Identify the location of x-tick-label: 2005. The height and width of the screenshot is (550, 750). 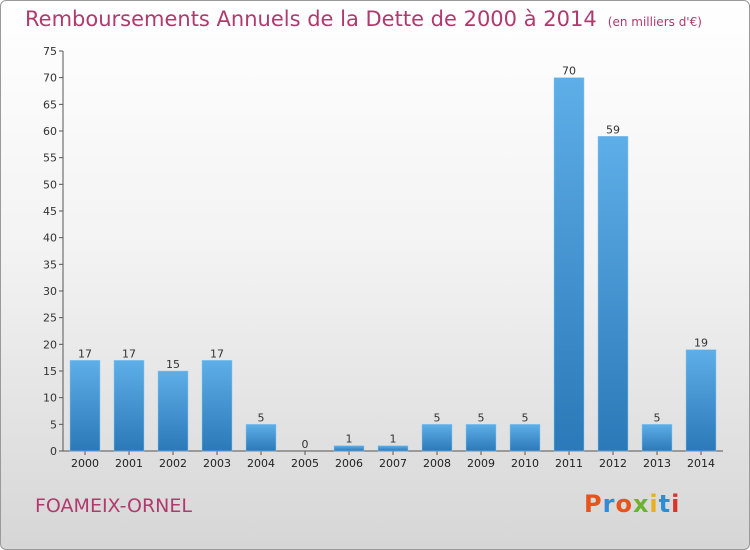
(305, 463).